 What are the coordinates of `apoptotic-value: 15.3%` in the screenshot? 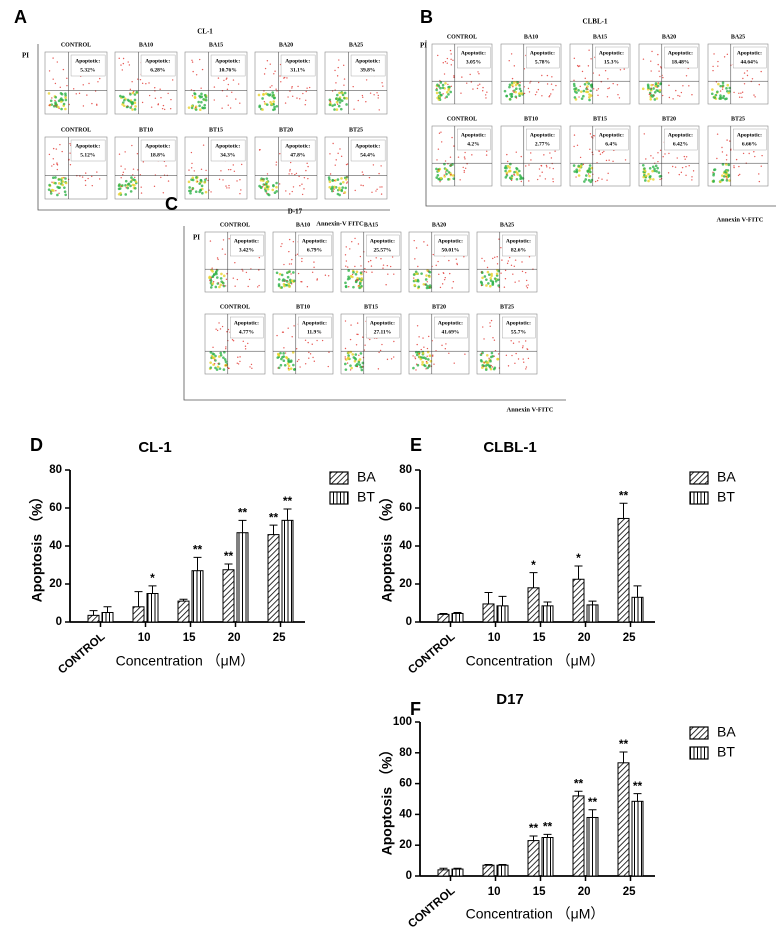 It's located at (611, 62).